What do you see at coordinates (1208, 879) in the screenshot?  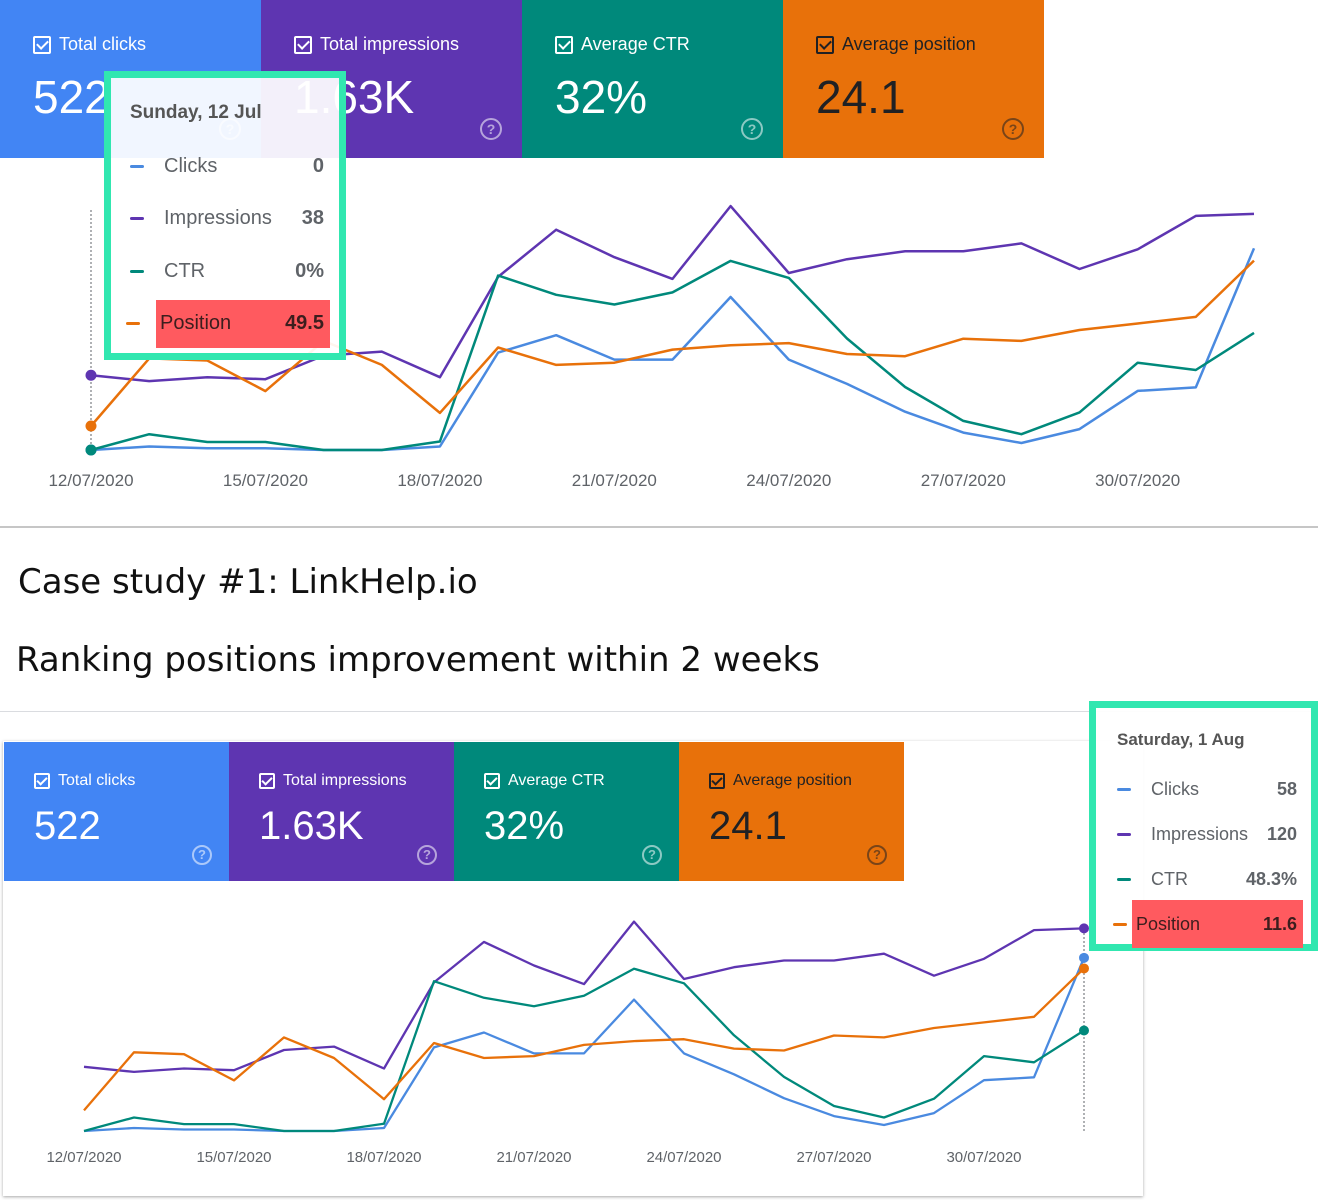 I see `tooltip-row-ctr: CTR 48.3%` at bounding box center [1208, 879].